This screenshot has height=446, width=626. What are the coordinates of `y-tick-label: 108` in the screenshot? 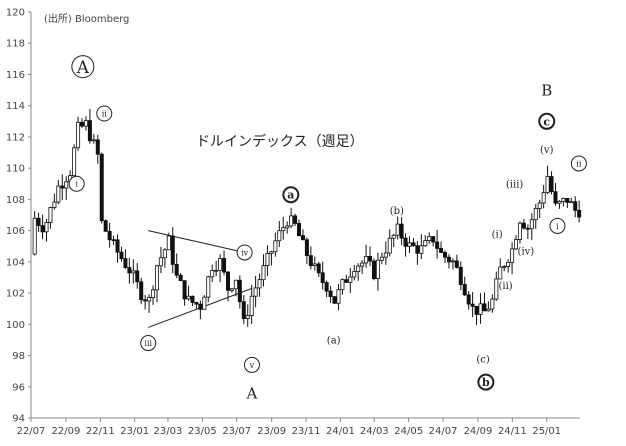 It's located at (15, 200).